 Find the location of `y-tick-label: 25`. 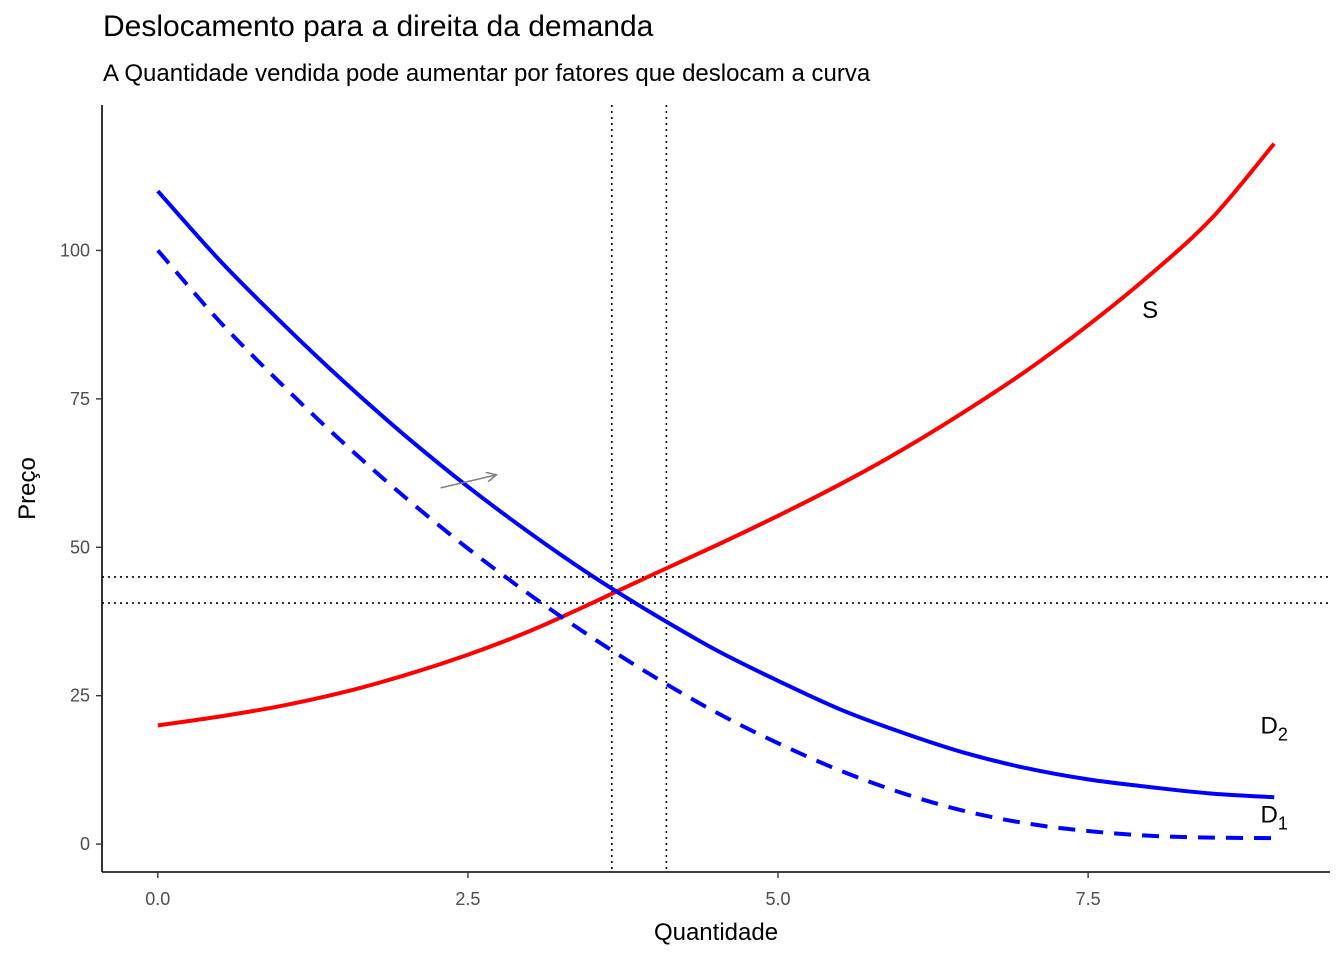

y-tick-label: 25 is located at coordinates (80, 696).